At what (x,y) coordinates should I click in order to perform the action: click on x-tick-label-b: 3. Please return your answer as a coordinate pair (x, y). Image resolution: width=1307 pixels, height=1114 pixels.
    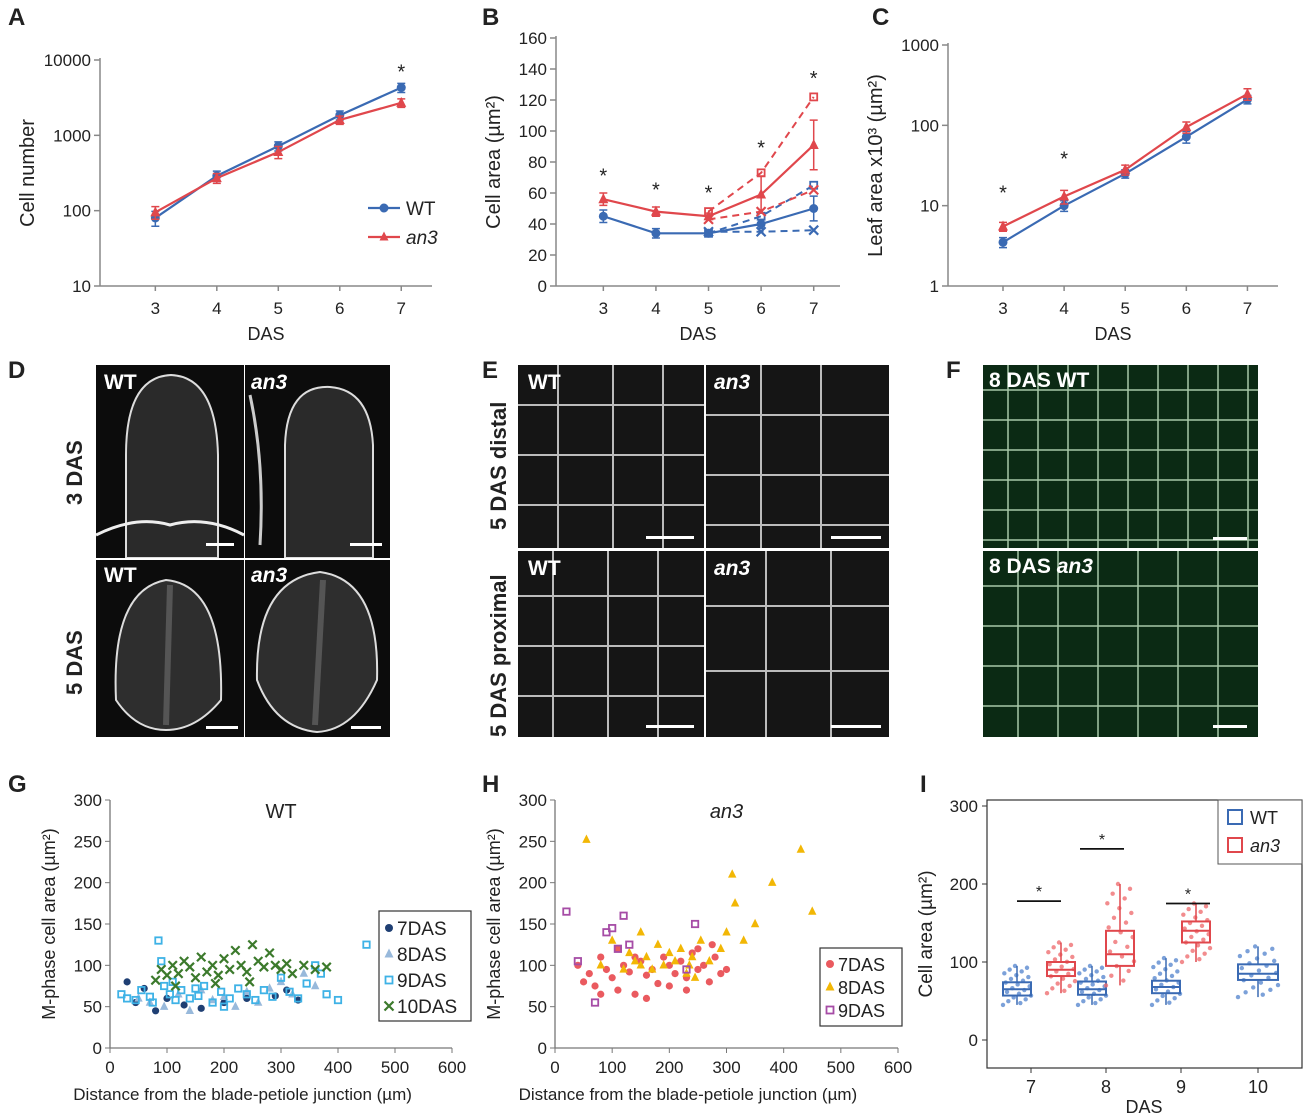
    Looking at the image, I should click on (603, 308).